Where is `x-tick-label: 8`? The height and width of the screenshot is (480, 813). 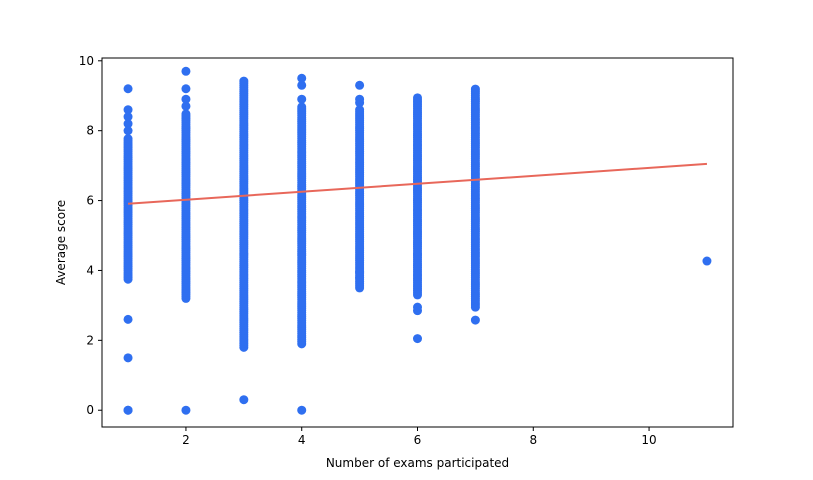
x-tick-label: 8 is located at coordinates (533, 440).